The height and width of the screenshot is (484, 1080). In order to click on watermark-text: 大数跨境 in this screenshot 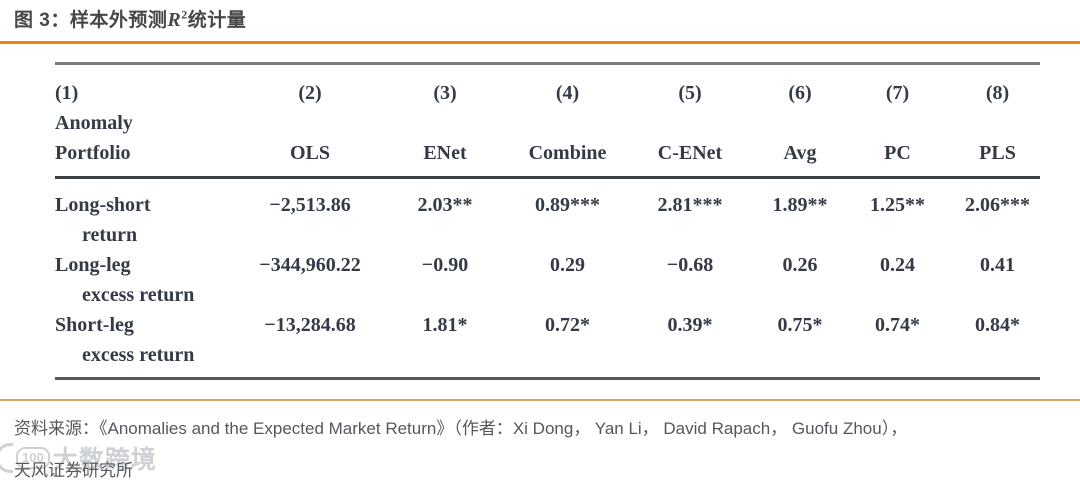, I will do `click(104, 460)`.